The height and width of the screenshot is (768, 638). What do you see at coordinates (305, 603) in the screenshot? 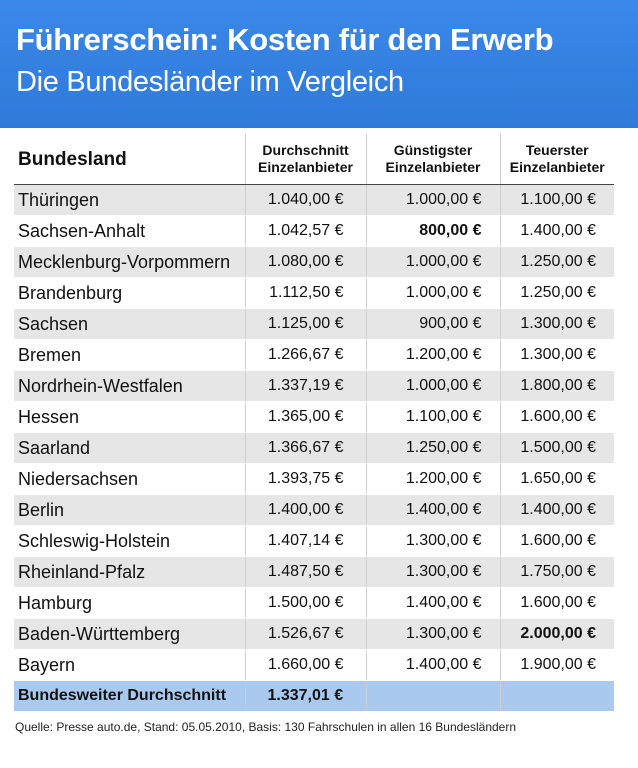
I see `cell-durchschnitt: 1.500,00 €` at bounding box center [305, 603].